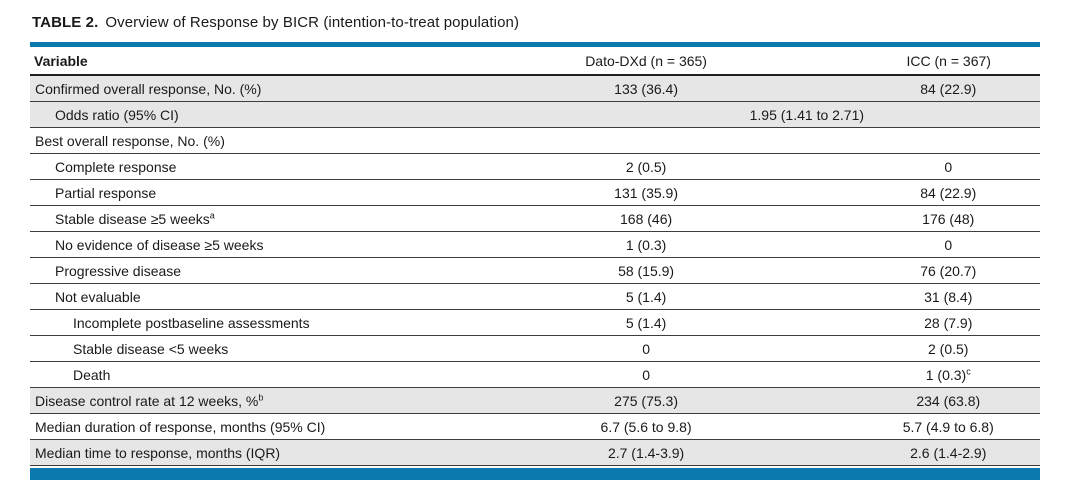 This screenshot has width=1068, height=485. I want to click on dato-value-cell: 6.7 (5.6 to 9.8), so click(646, 426).